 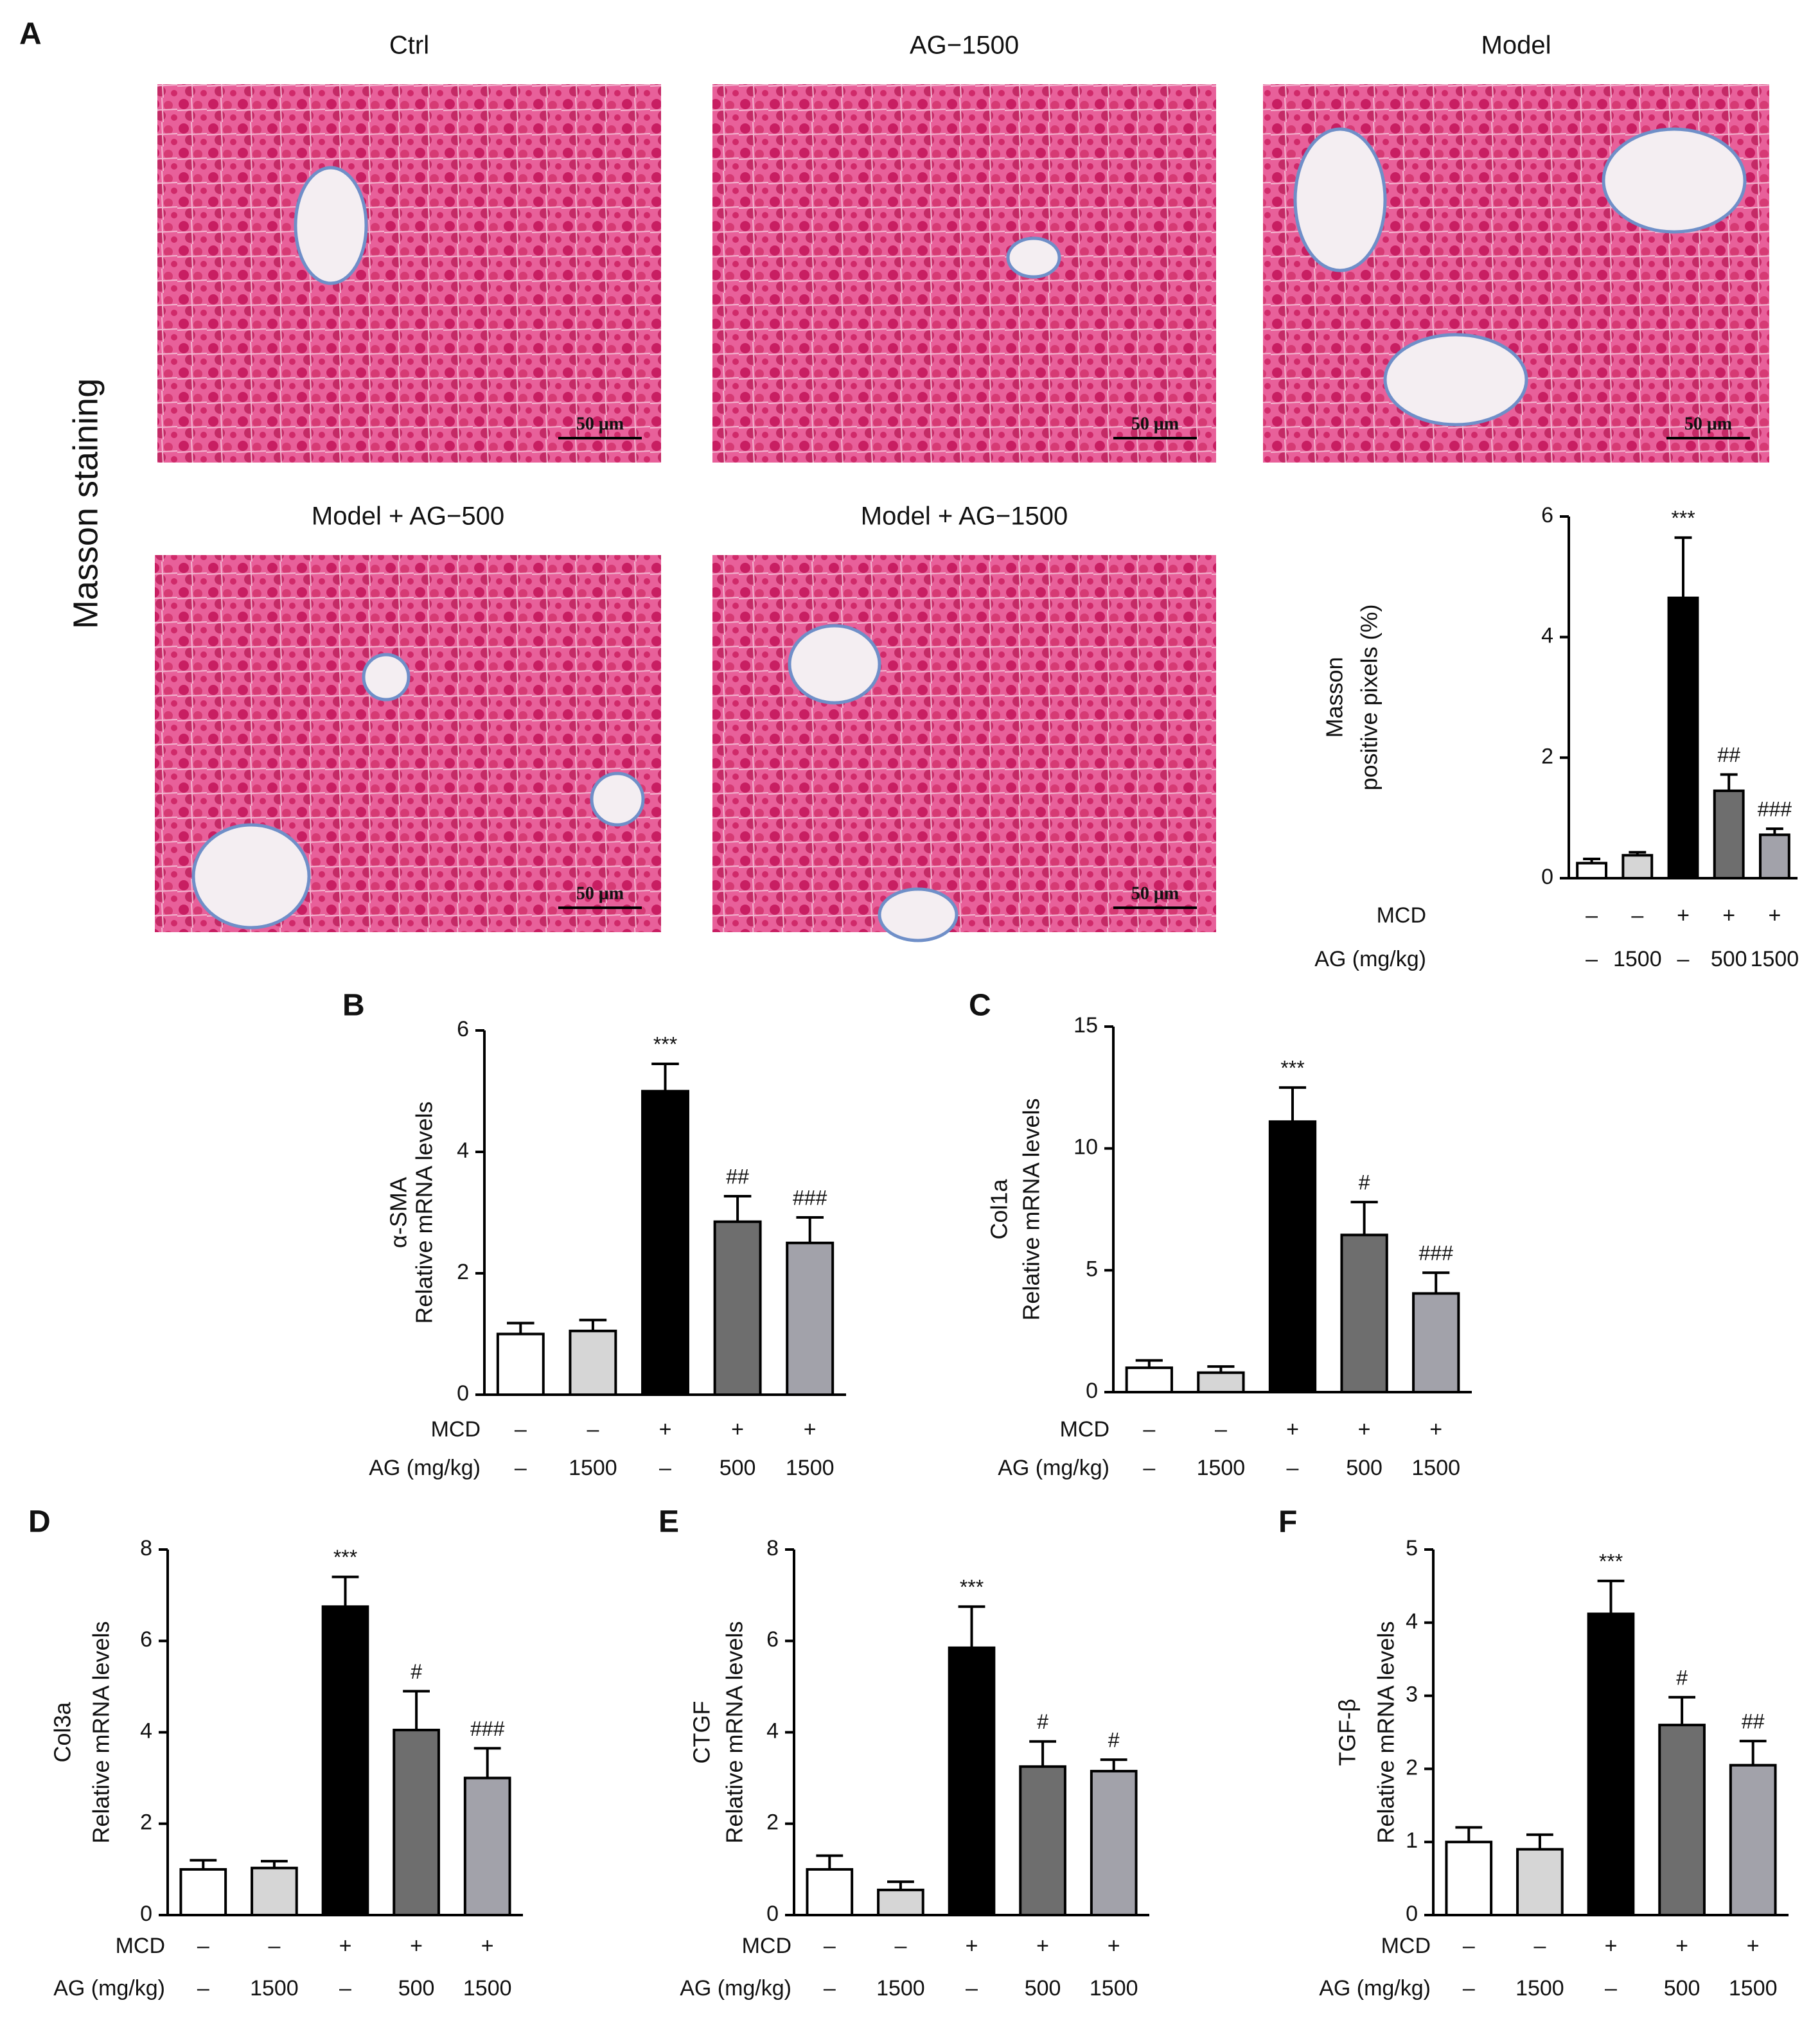 I want to click on y-tick-label: 1, so click(x=1412, y=1840).